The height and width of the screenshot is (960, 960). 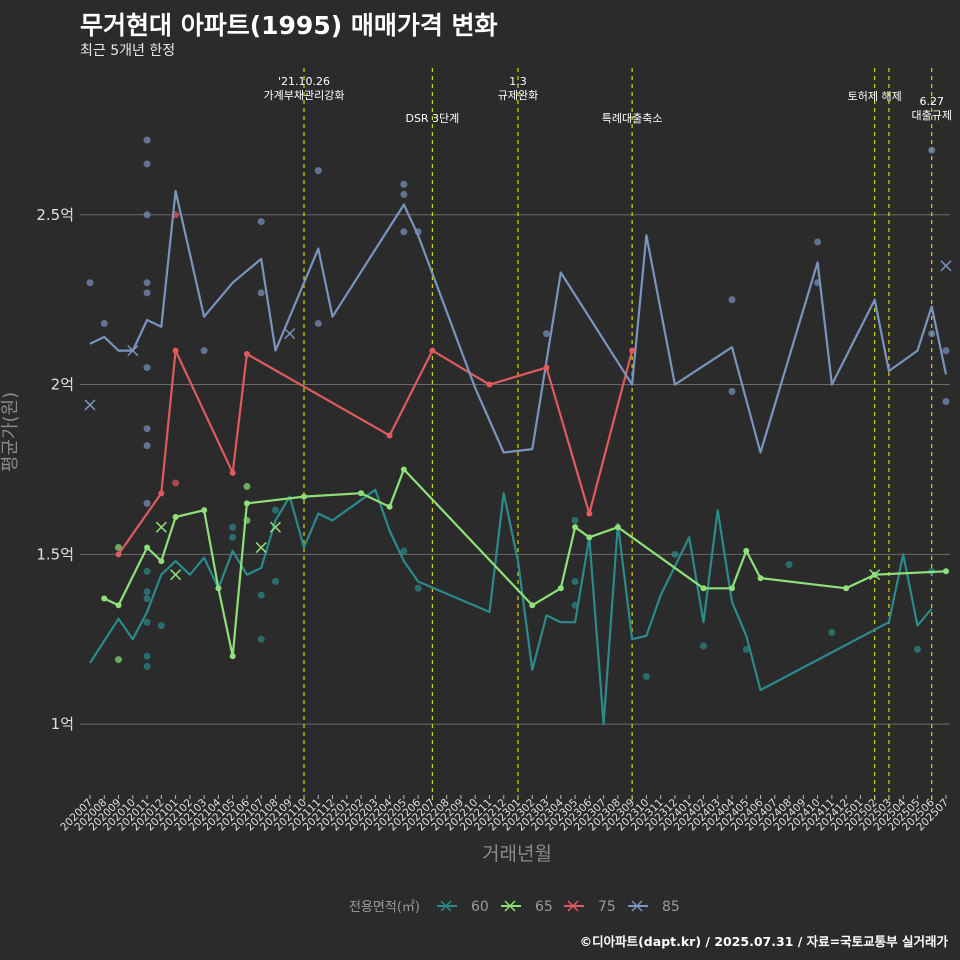 What do you see at coordinates (931, 108) in the screenshot?
I see `event-label: 6.27 대출규제` at bounding box center [931, 108].